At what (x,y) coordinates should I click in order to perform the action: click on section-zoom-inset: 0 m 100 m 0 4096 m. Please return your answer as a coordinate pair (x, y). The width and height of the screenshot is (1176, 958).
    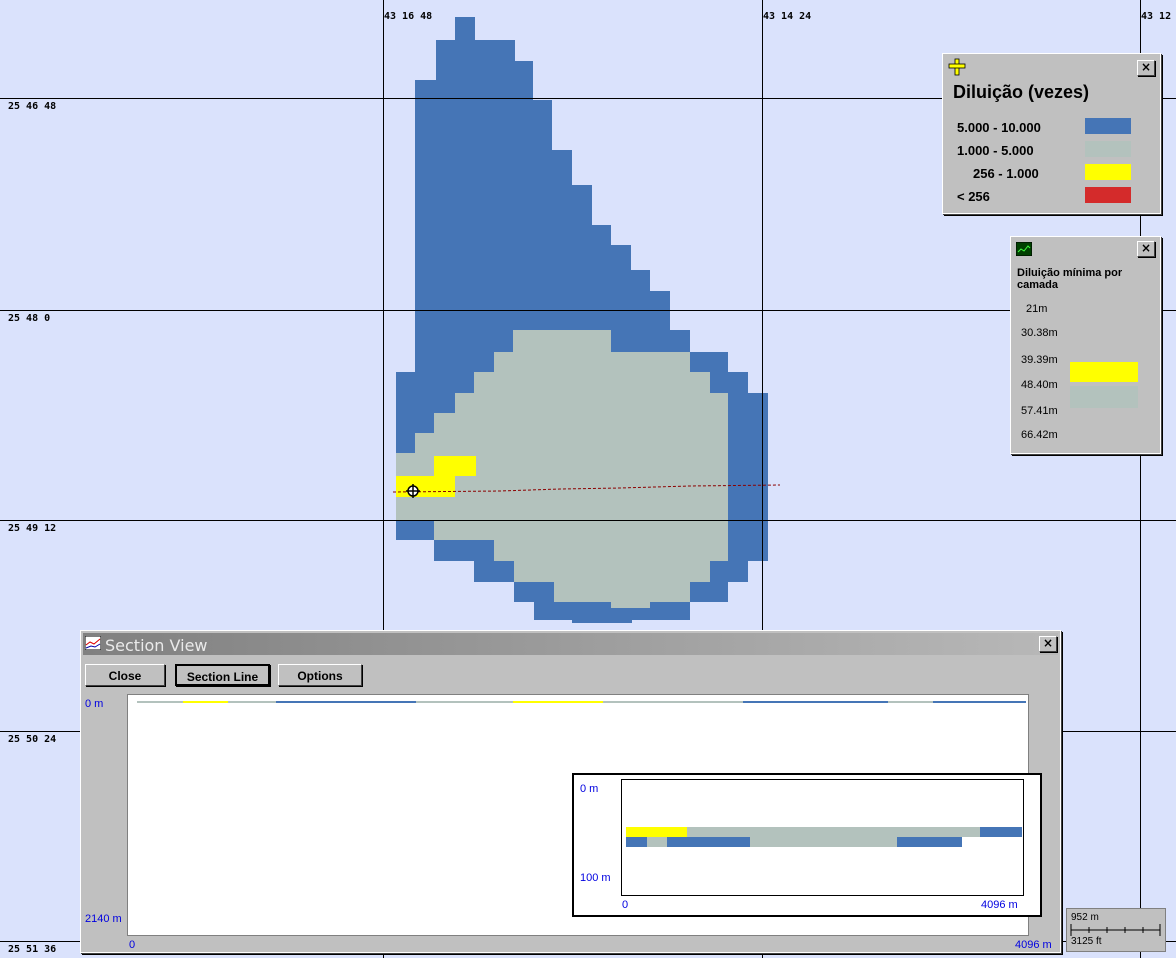
    Looking at the image, I should click on (807, 845).